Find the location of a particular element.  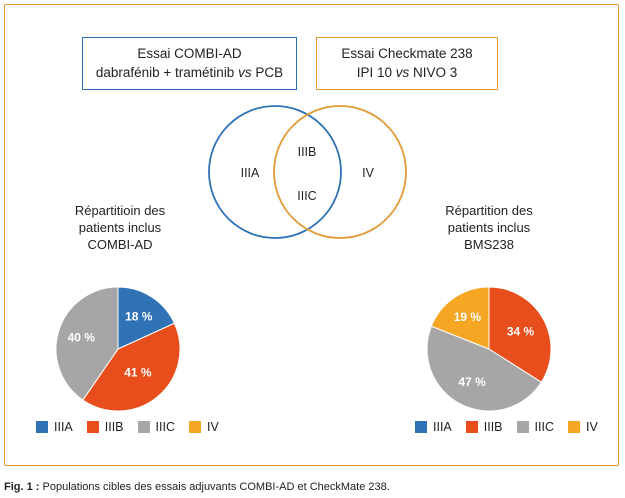

combi-ad-title: Essai COMBI-AD is located at coordinates (189, 53).